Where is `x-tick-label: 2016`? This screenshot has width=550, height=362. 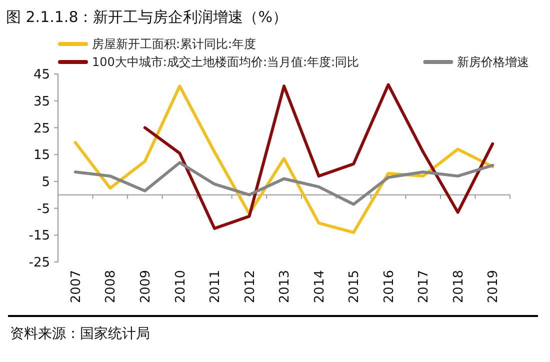 x-tick-label: 2016 is located at coordinates (389, 287).